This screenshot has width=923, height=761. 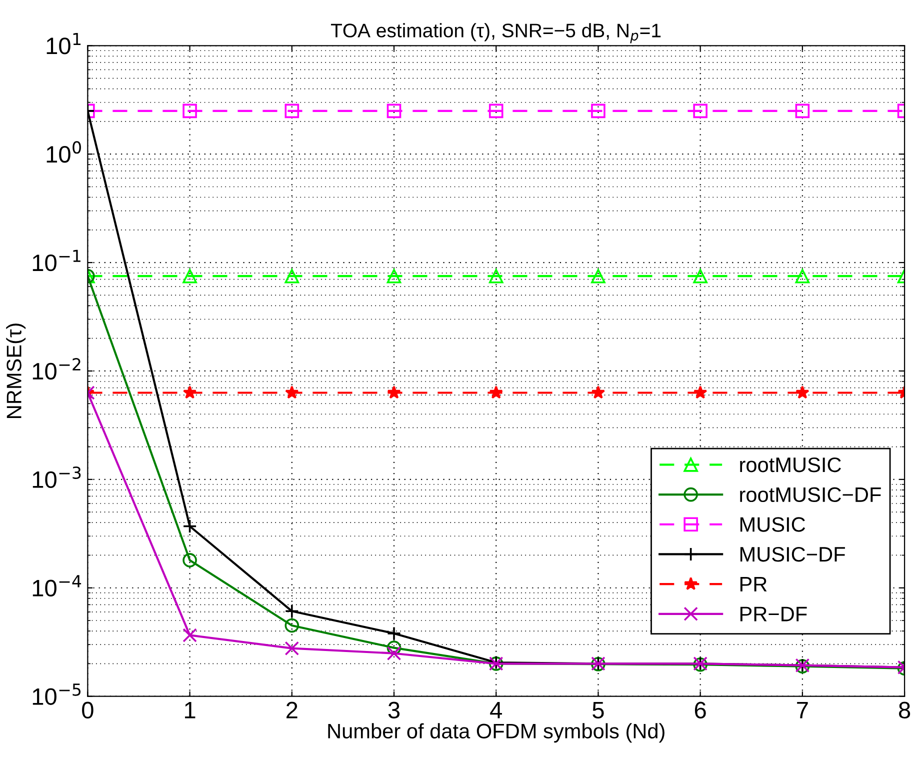 I want to click on x-tick-label: 8, so click(x=904, y=710).